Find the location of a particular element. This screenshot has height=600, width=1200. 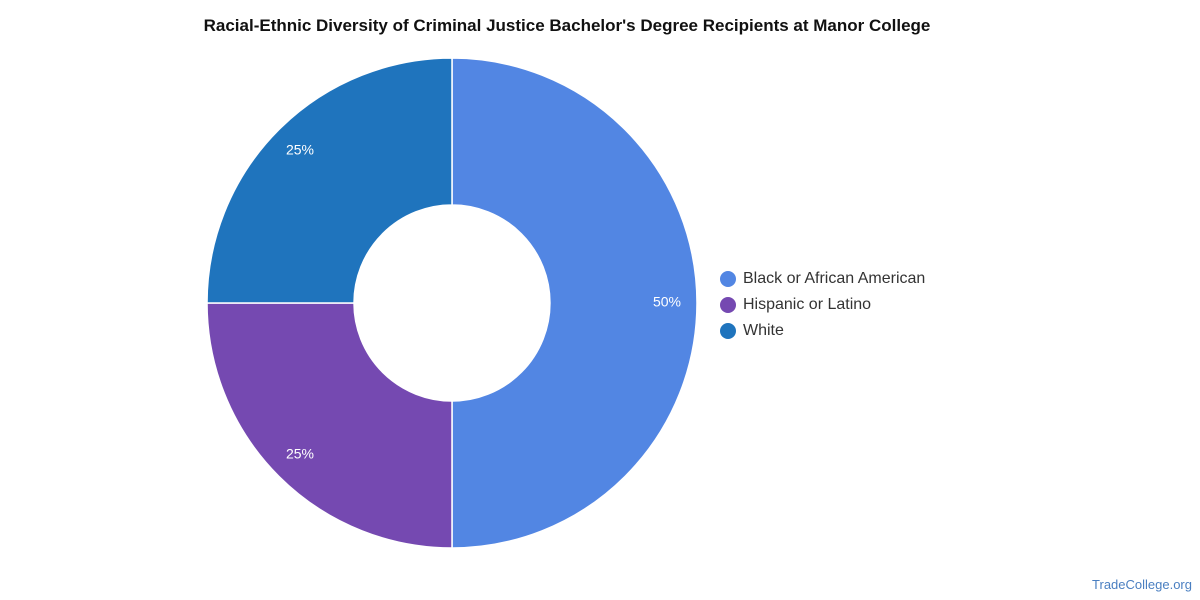

source-credit: TradeCollege.org is located at coordinates (1142, 584).